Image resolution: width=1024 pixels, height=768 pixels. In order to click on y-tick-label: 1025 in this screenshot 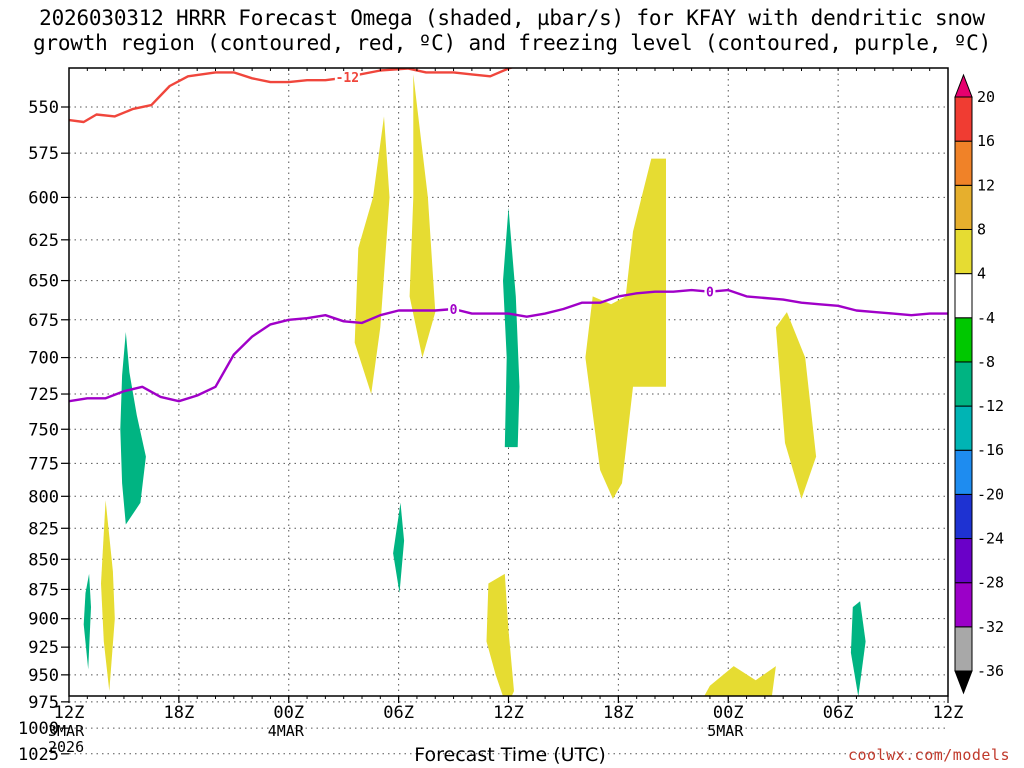, I will do `click(38, 755)`.